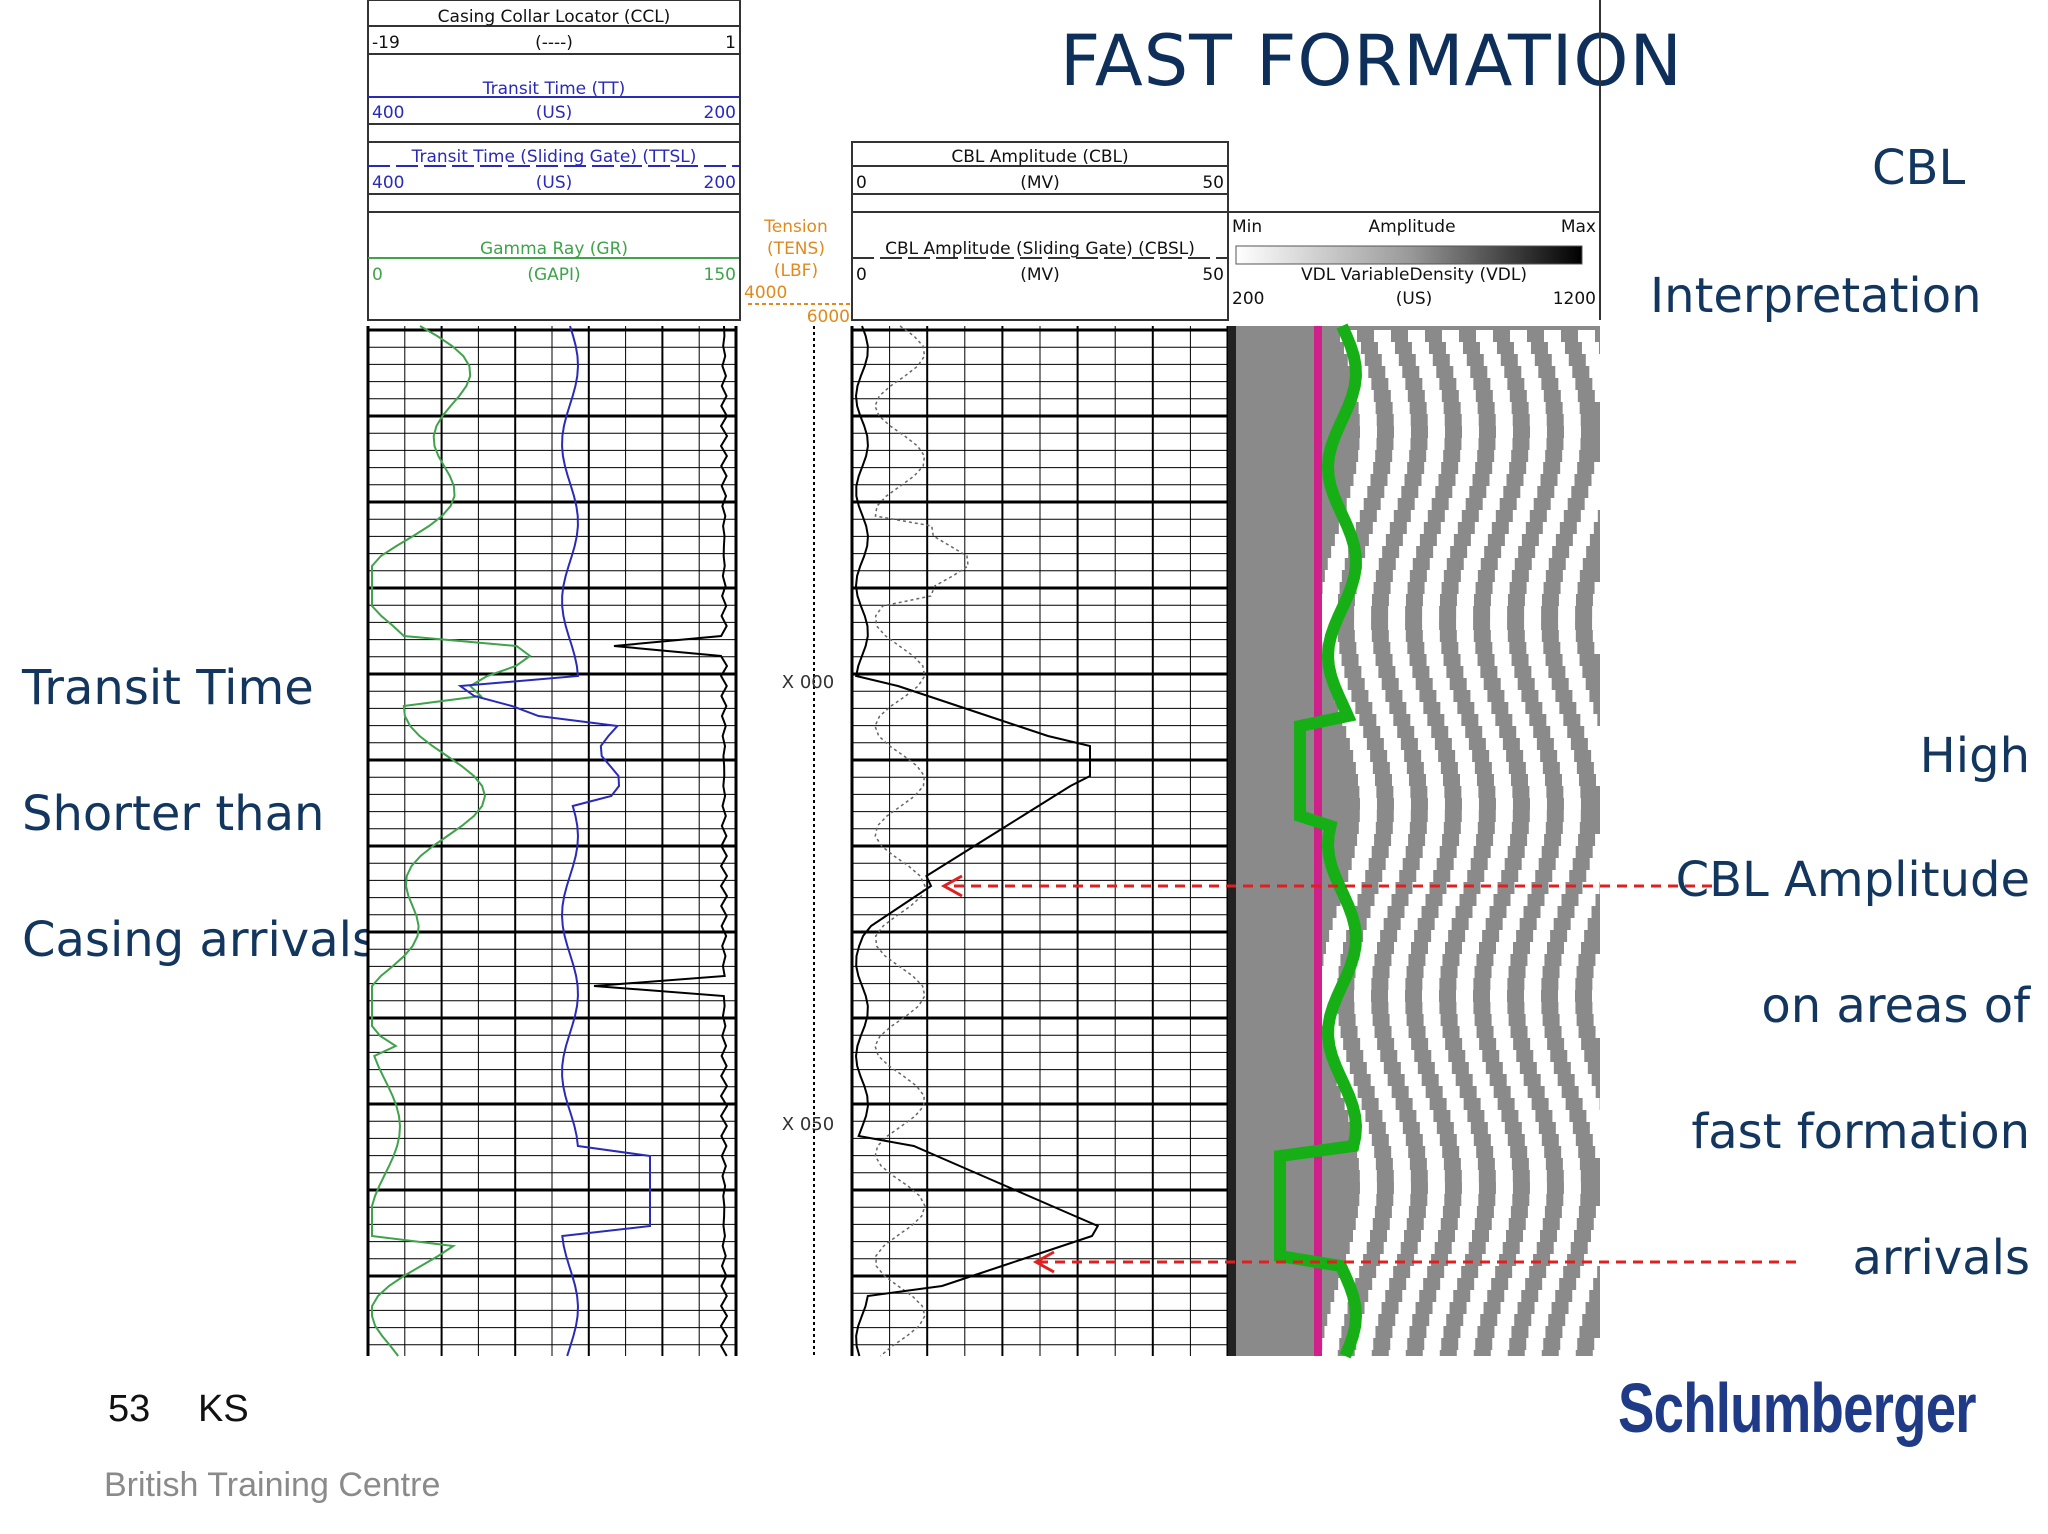 This screenshot has width=2048, height=1534. I want to click on tens-max: 6000, so click(828, 317).